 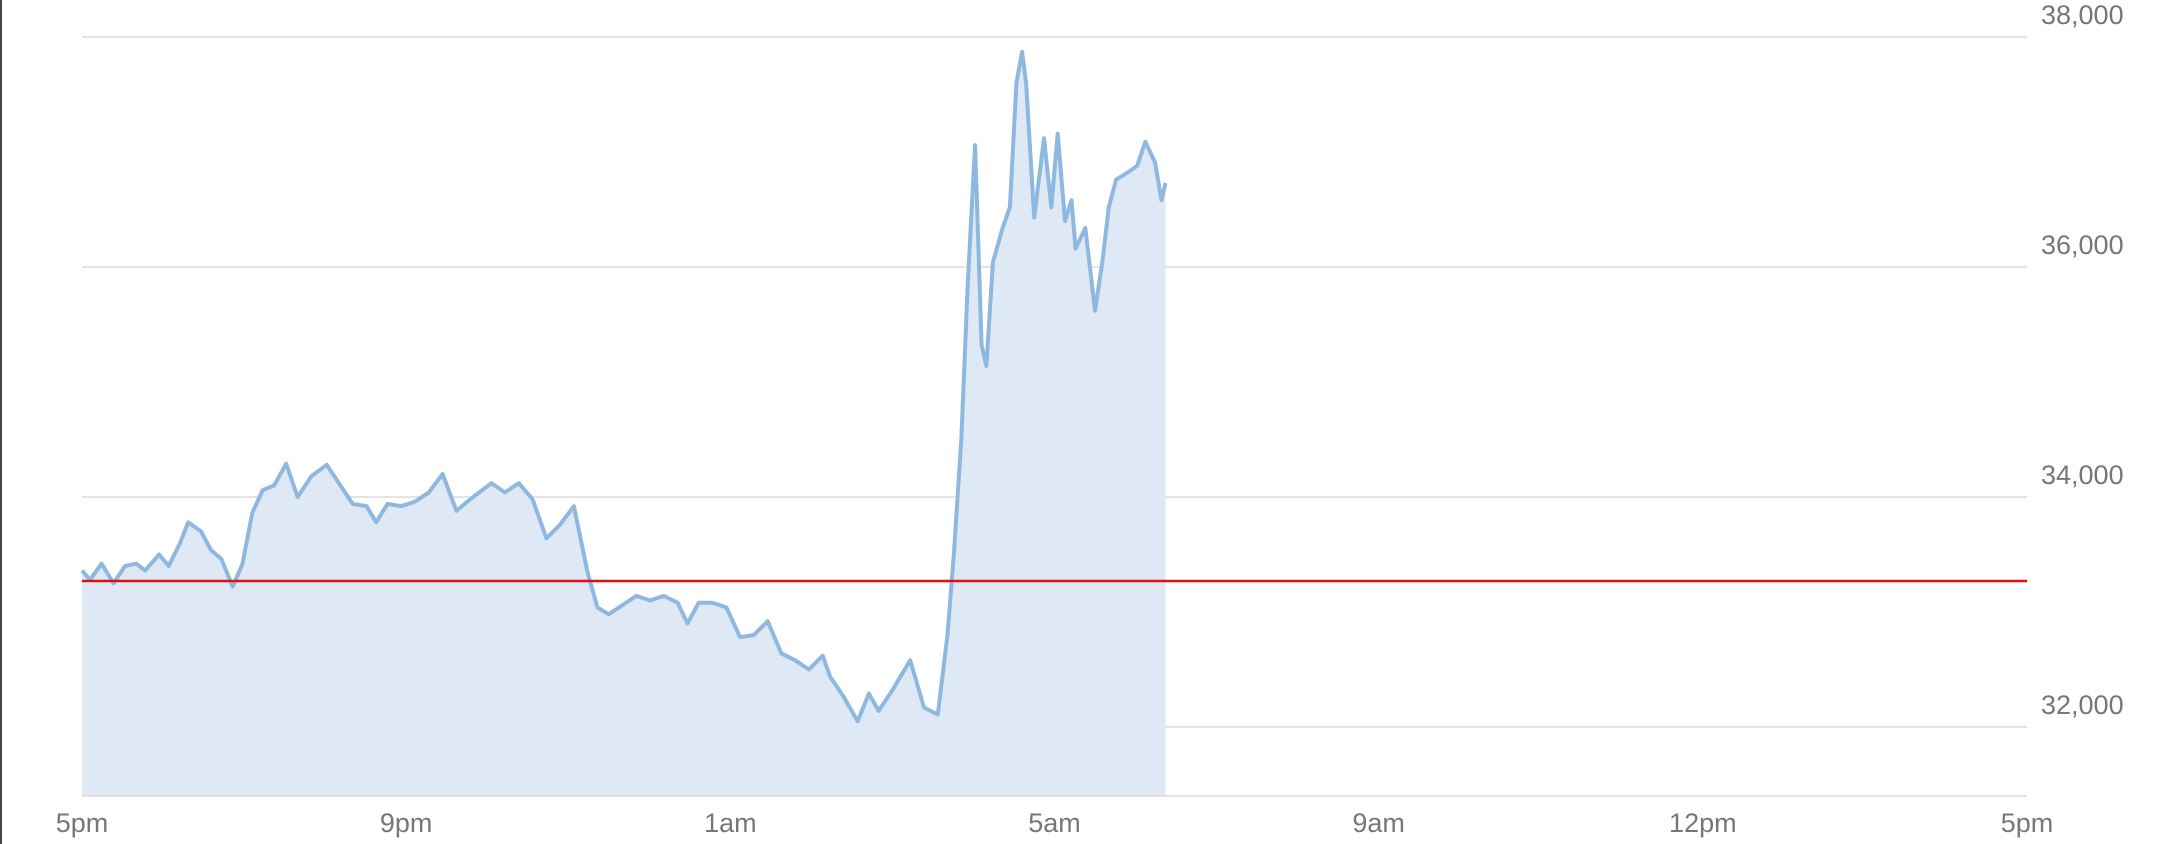 What do you see at coordinates (2082, 245) in the screenshot?
I see `y-tick-label: 36,000` at bounding box center [2082, 245].